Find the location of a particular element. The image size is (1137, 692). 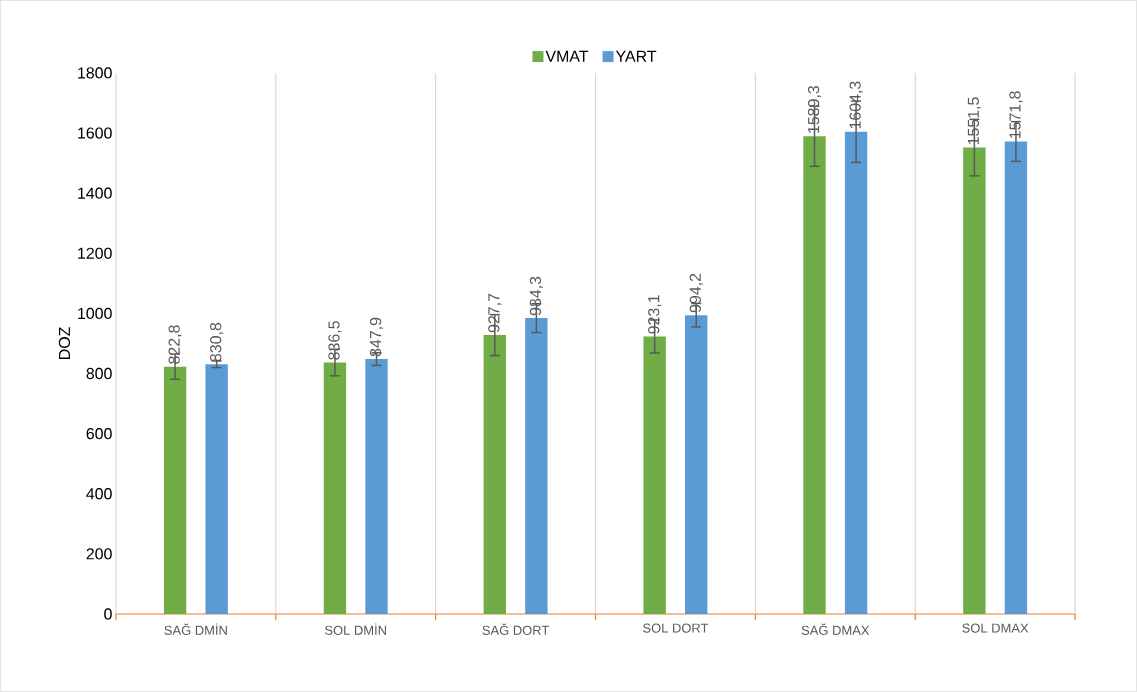

y-tick-label: 200 is located at coordinates (99, 554).